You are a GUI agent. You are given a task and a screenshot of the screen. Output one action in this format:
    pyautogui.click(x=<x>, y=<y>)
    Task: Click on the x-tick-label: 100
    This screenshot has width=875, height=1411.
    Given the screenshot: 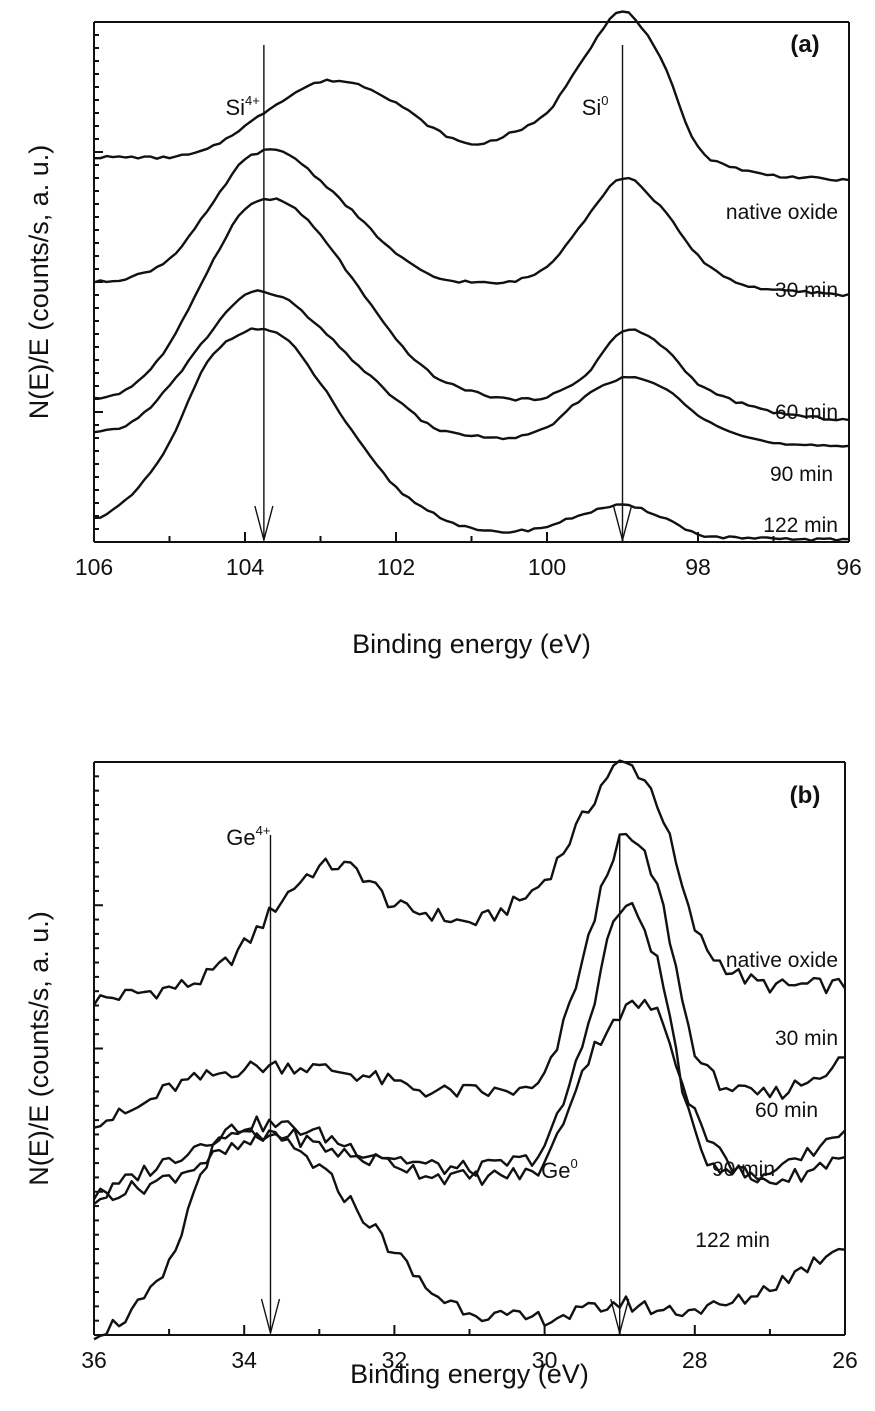 What is the action you would take?
    pyautogui.click(x=547, y=567)
    